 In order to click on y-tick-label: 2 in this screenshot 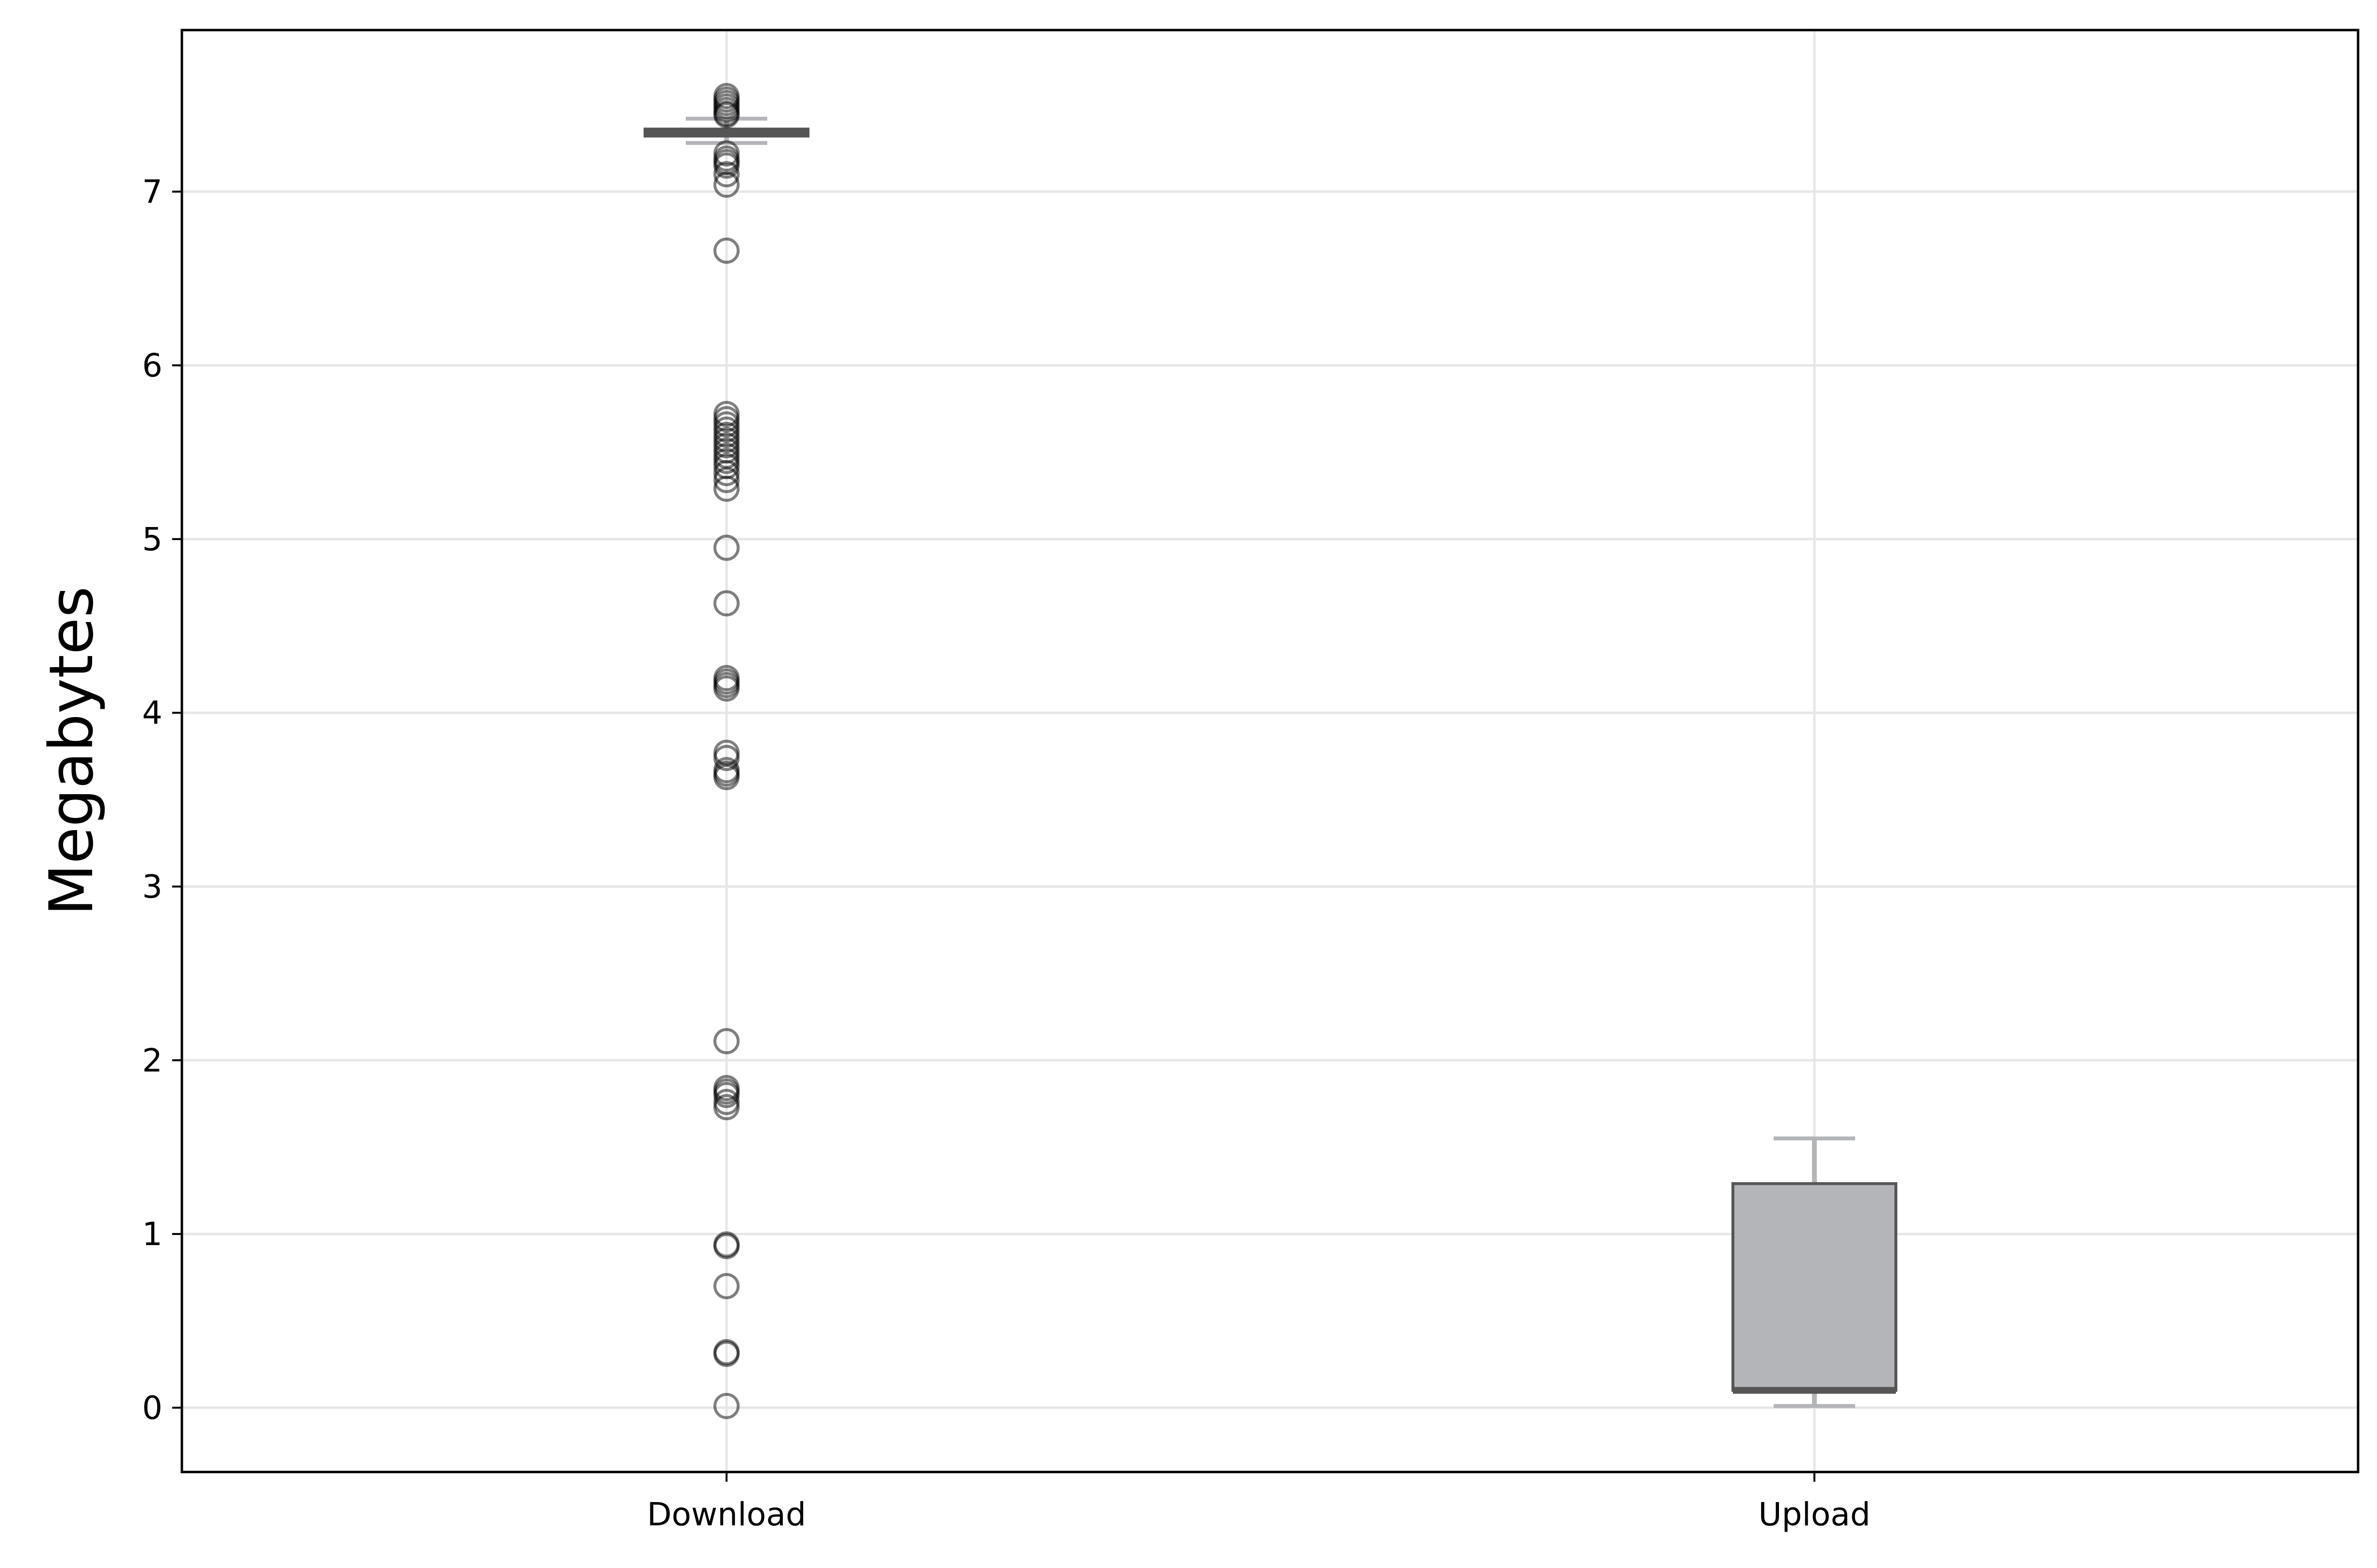, I will do `click(152, 1060)`.